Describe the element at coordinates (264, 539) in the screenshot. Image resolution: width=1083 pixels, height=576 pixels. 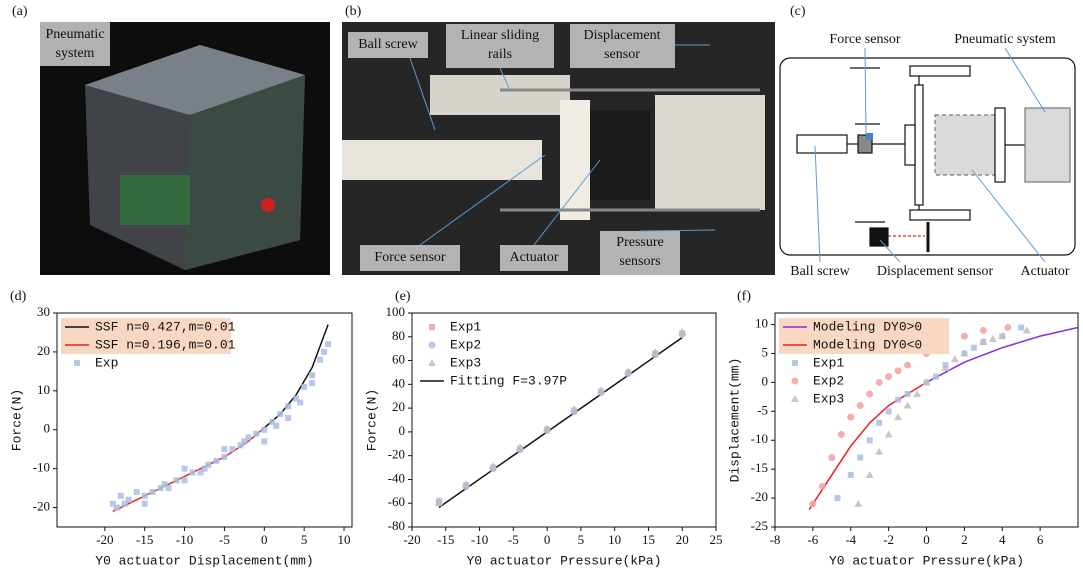
I see `x-tick-label: 0` at that location.